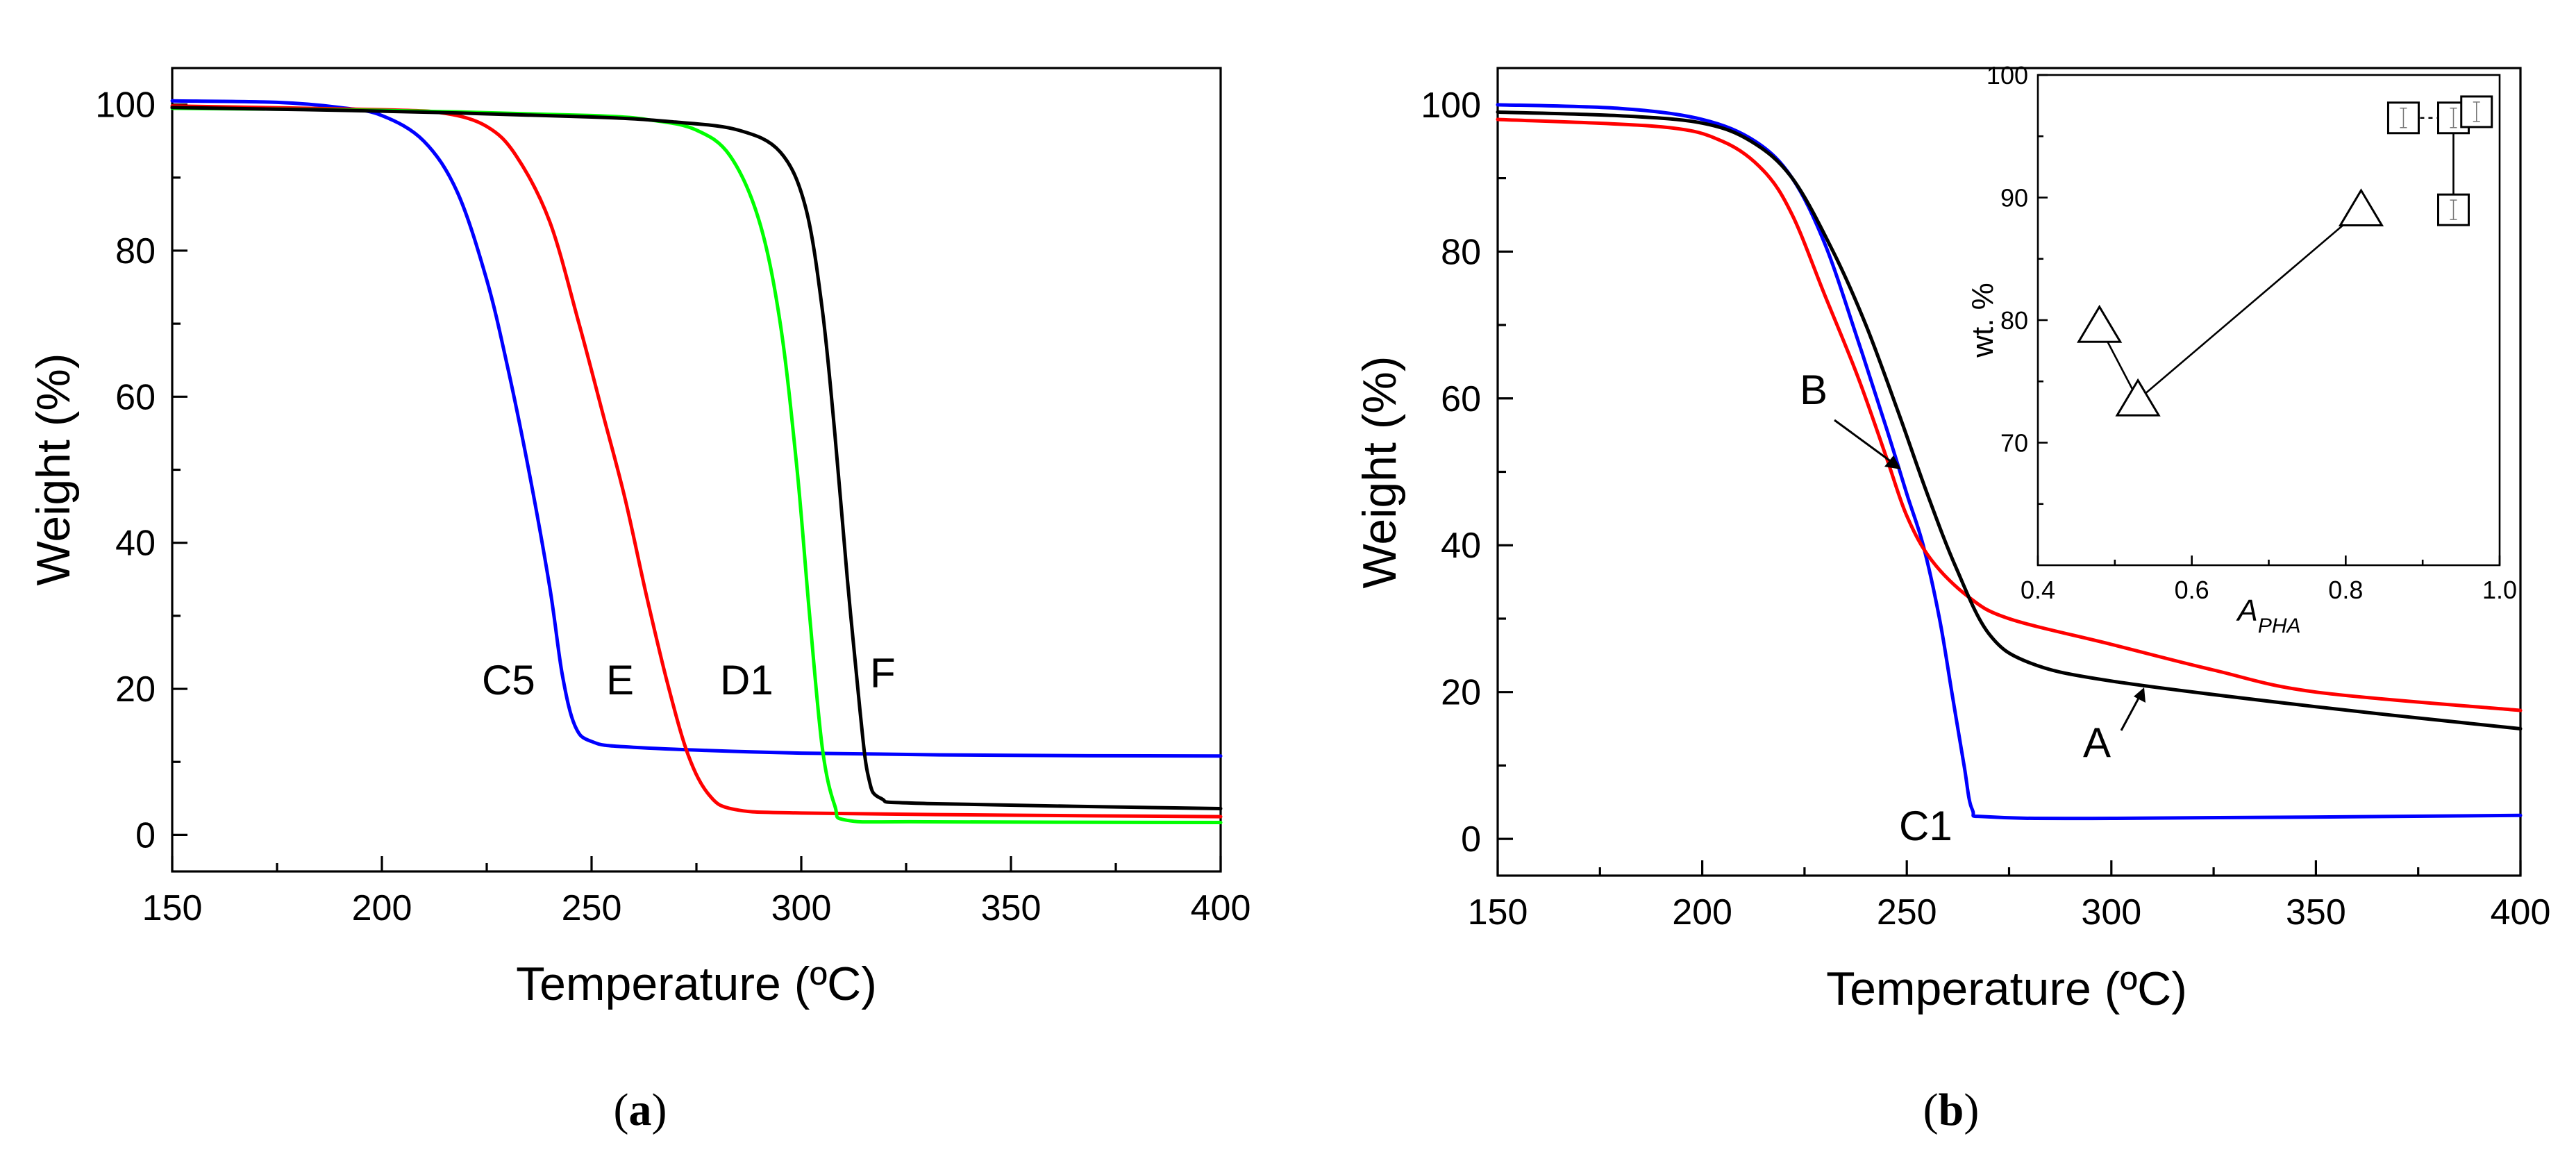 Image resolution: width=2576 pixels, height=1161 pixels. Describe the element at coordinates (640, 1110) in the screenshot. I see `panel-label-a: (a)` at that location.